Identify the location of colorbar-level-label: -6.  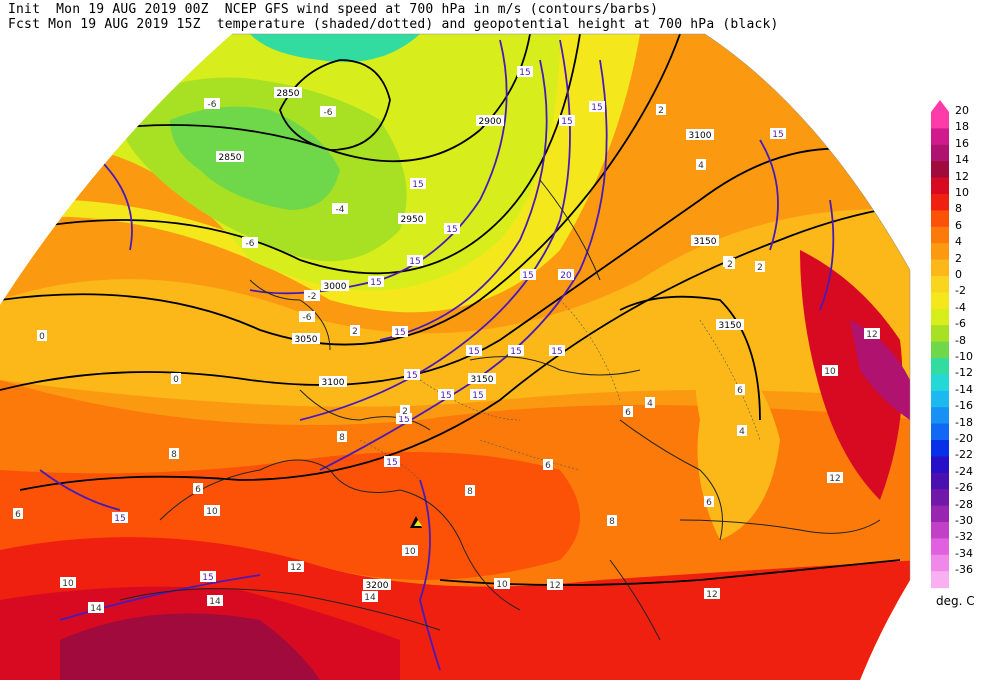
(960, 324).